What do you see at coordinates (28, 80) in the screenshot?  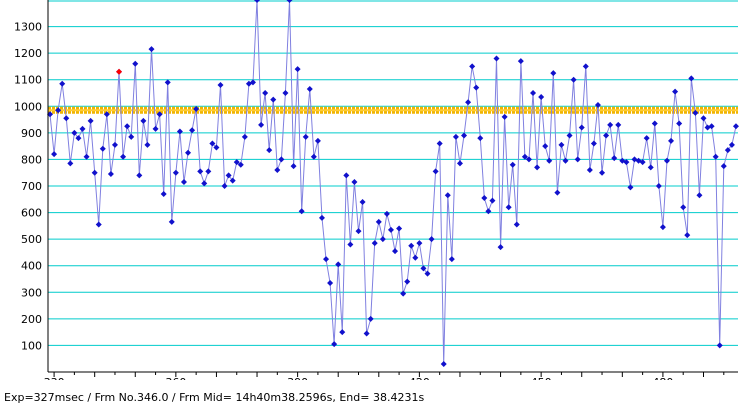 I see `y-tick-label: 1100` at bounding box center [28, 80].